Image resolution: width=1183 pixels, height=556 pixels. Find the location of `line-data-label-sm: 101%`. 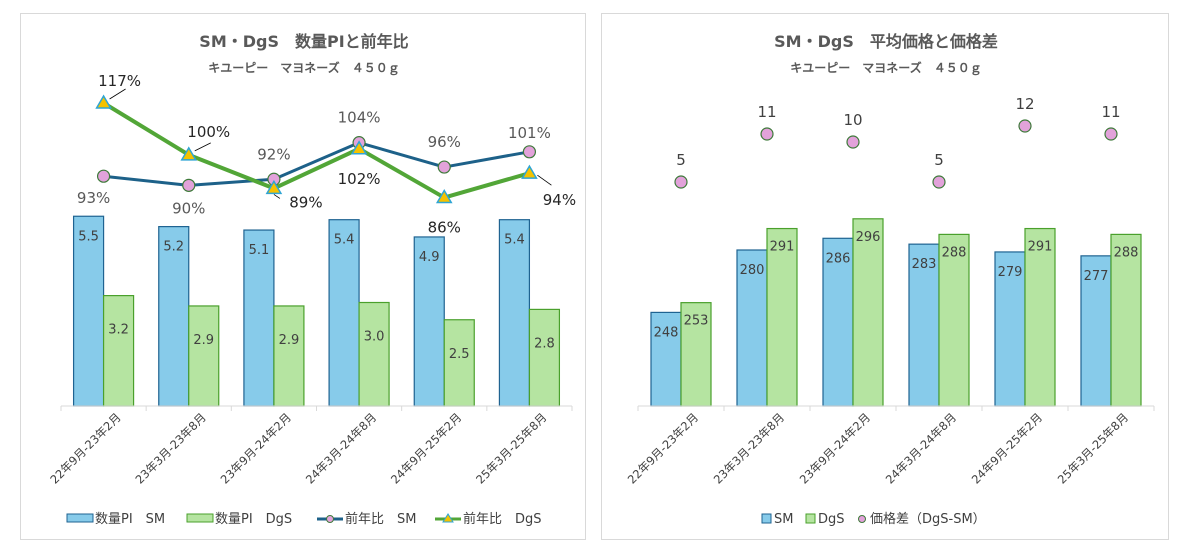

line-data-label-sm: 101% is located at coordinates (529, 133).